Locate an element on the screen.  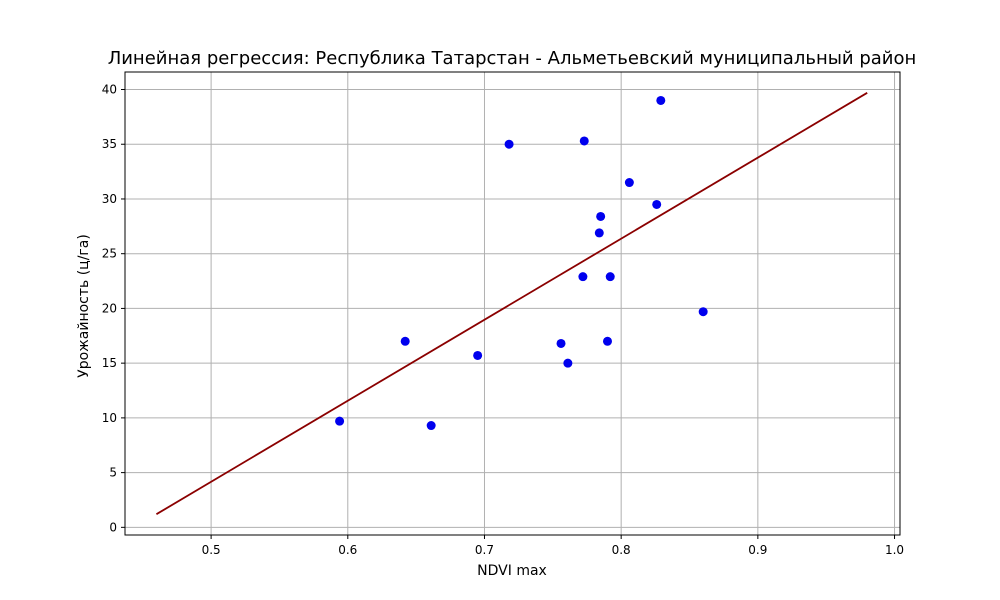
y-axis-ticks: 0 5 10 15 20 25 30 35 40 is located at coordinates (113, 308).